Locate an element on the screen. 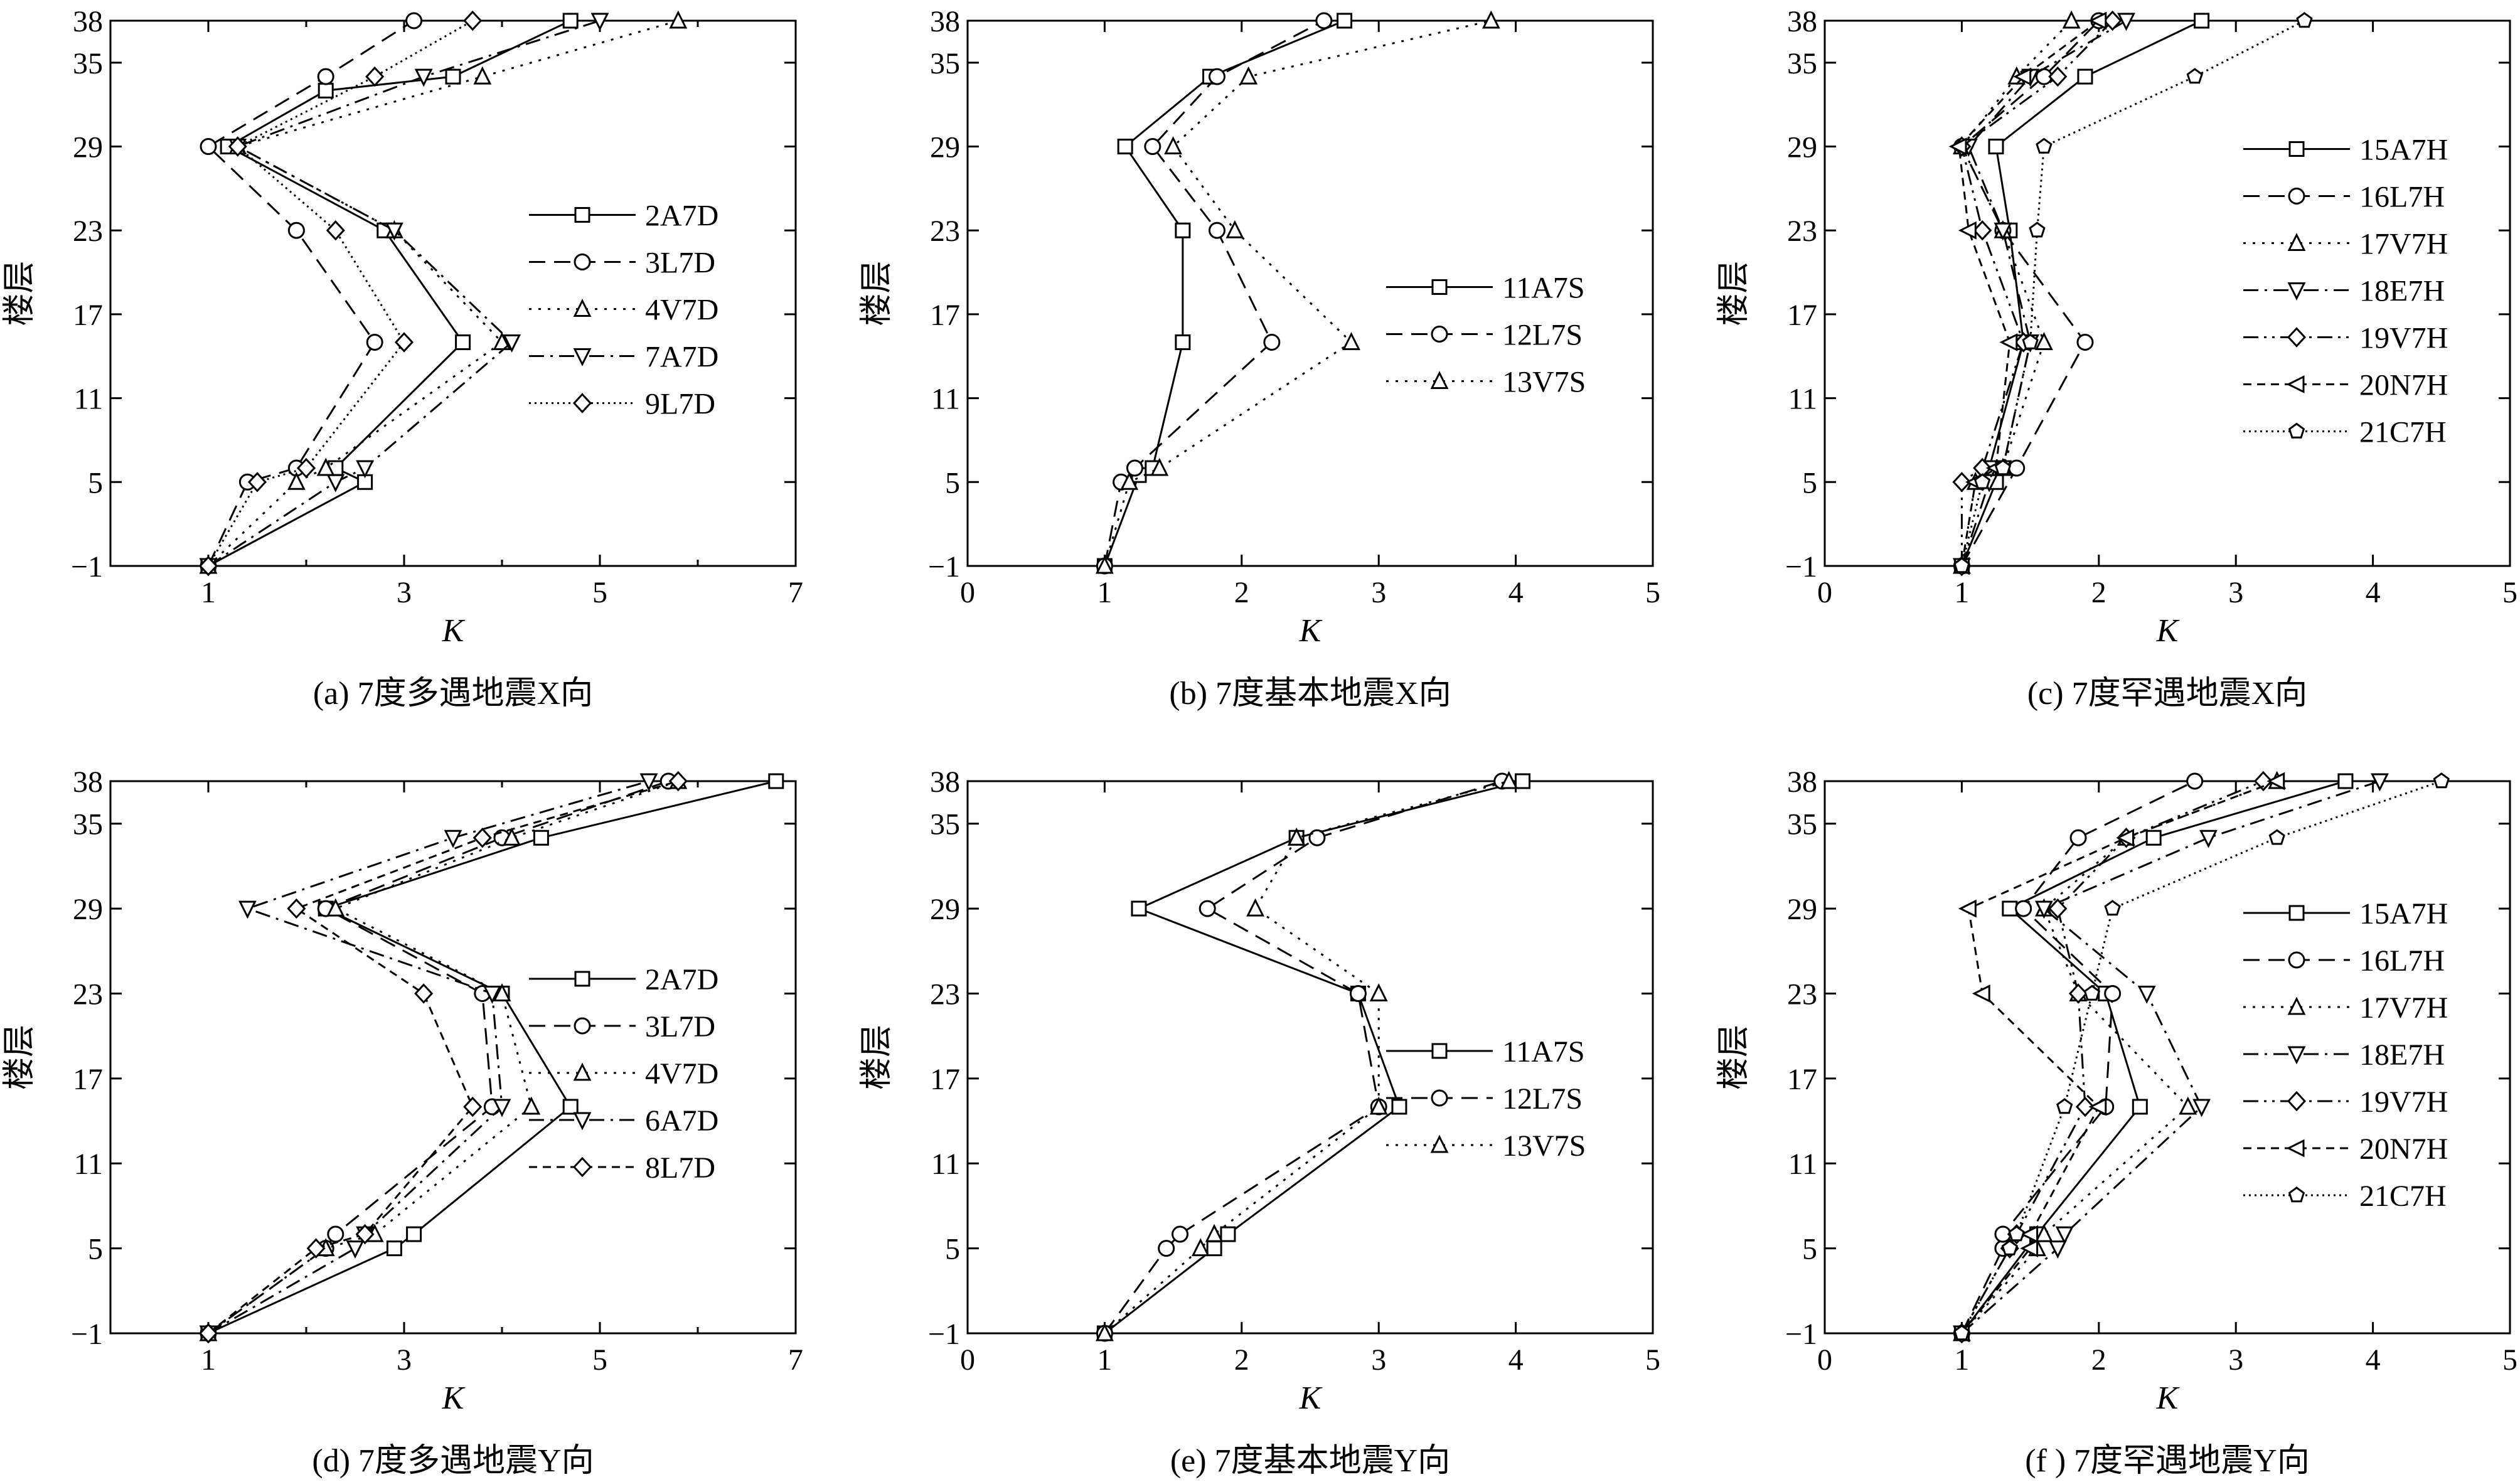 This screenshot has height=1482, width=2520. legend: 2A7D 3L7D 4V7D 6A7D 8L7D is located at coordinates (623, 1074).